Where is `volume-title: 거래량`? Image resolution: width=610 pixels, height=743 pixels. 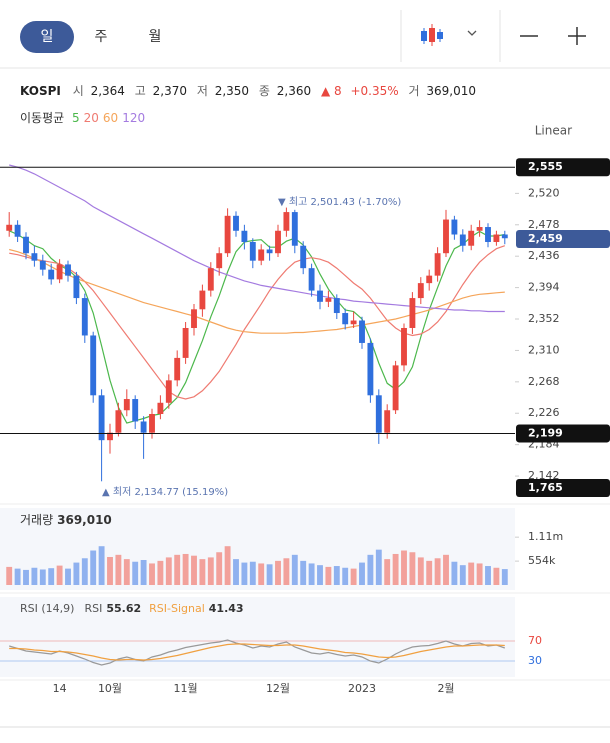 volume-title: 거래량 is located at coordinates (36, 520).